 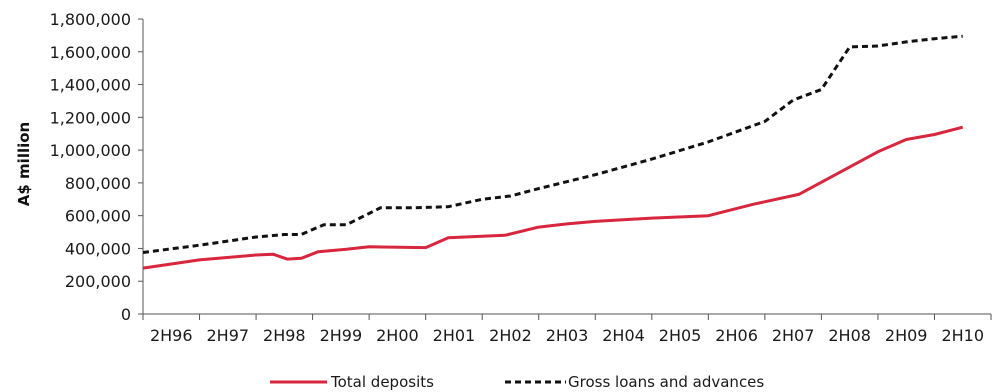 I want to click on y-tick-label: 1,800,000, so click(x=90, y=19).